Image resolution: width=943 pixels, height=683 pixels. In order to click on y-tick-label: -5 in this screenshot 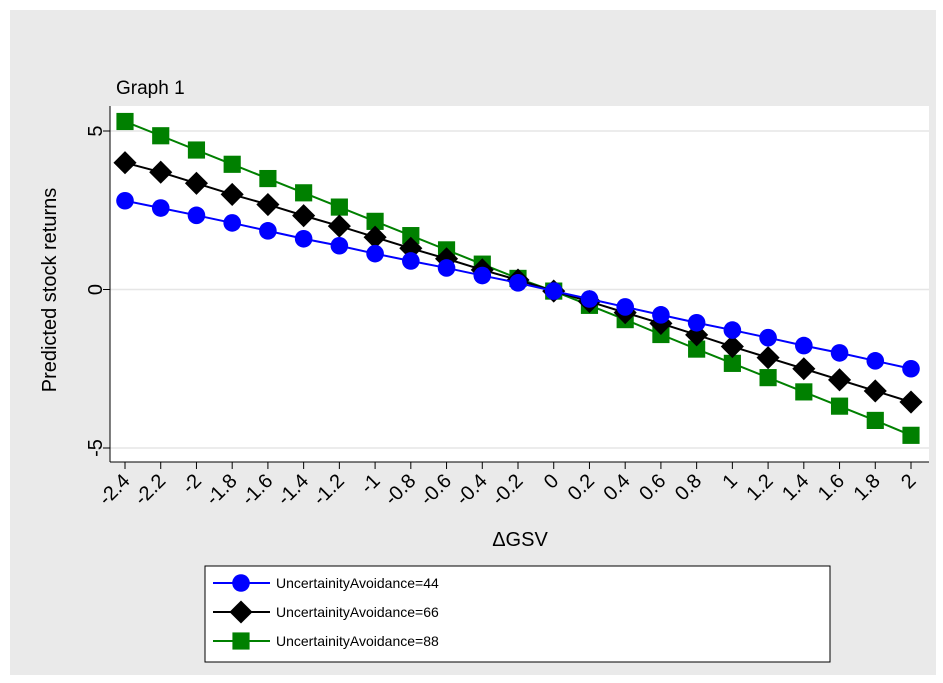, I will do `click(96, 448)`.